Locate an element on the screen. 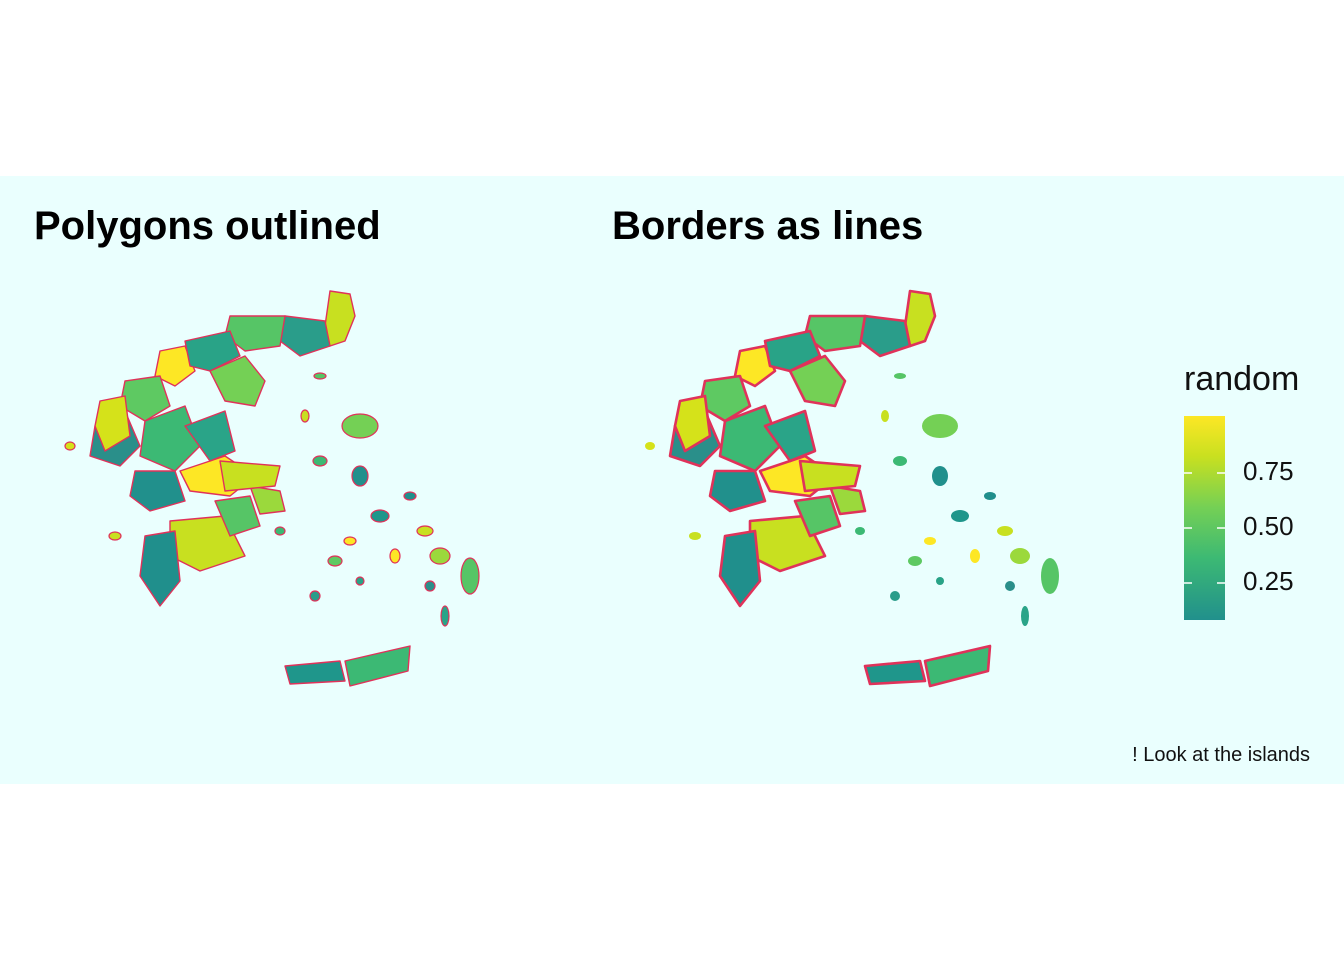 This screenshot has height=960, width=1344. right-map-title: Borders as lines is located at coordinates (768, 226).